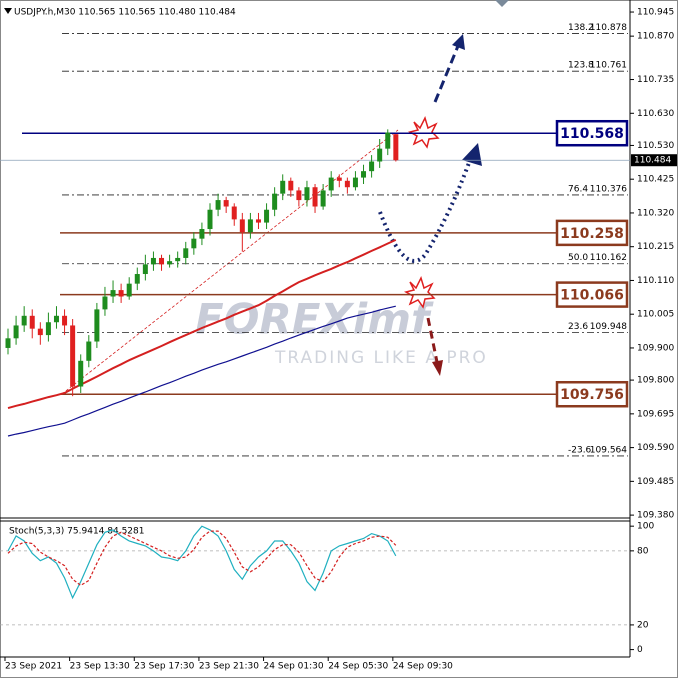 The width and height of the screenshot is (678, 678). Describe the element at coordinates (655, 37) in the screenshot. I see `y-tick-label: 110.870` at that location.